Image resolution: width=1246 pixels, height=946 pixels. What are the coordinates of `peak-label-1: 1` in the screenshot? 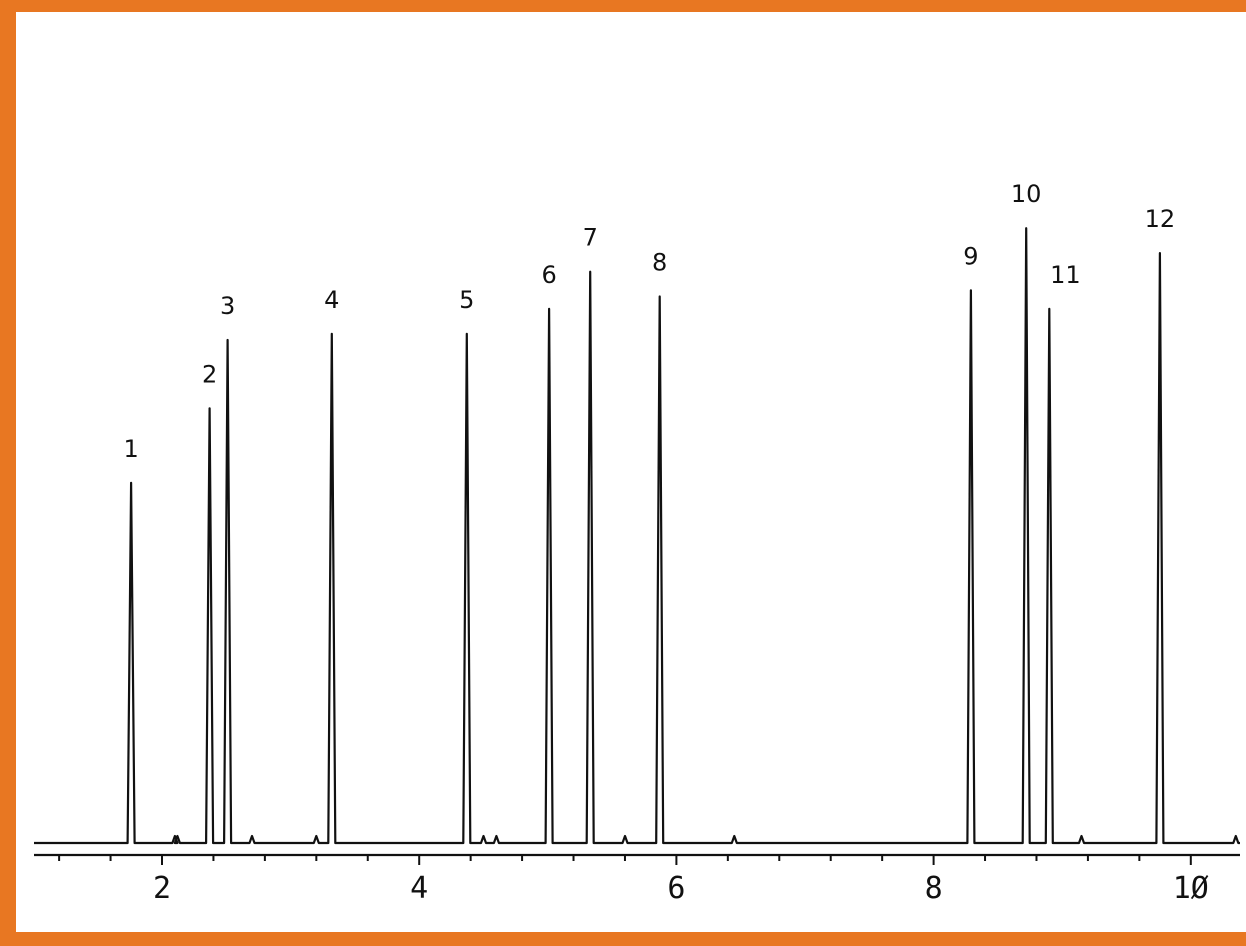 It's located at (130, 449).